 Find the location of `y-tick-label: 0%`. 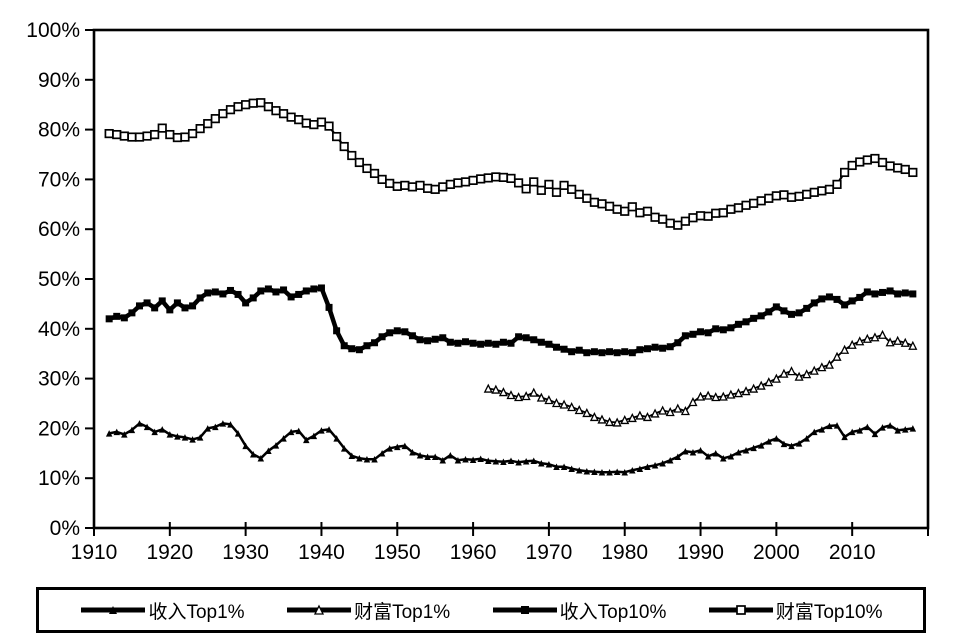

y-tick-label: 0% is located at coordinates (65, 528).